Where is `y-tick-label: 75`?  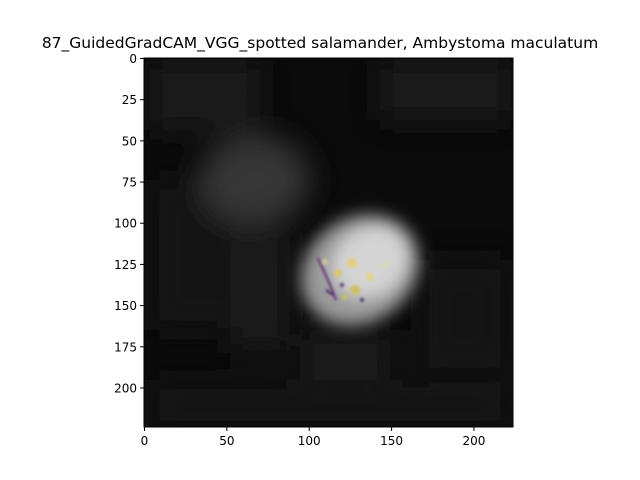 y-tick-label: 75 is located at coordinates (129, 183).